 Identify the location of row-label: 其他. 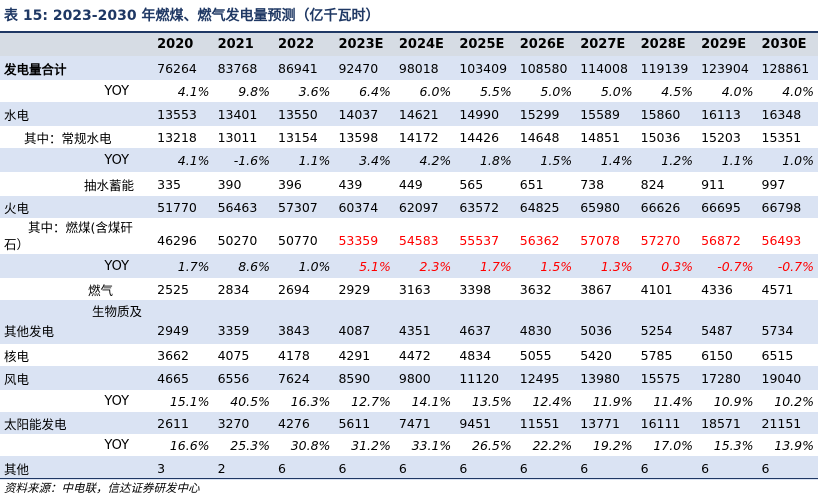
(77, 468).